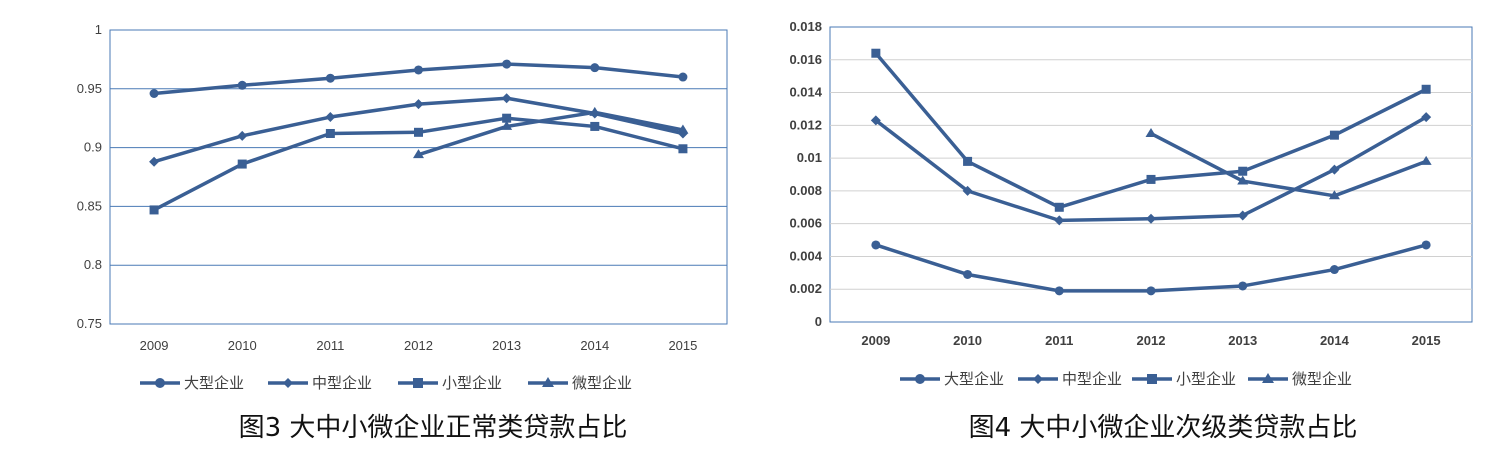  What do you see at coordinates (809, 157) in the screenshot?
I see `y-tick-label: 0.01` at bounding box center [809, 157].